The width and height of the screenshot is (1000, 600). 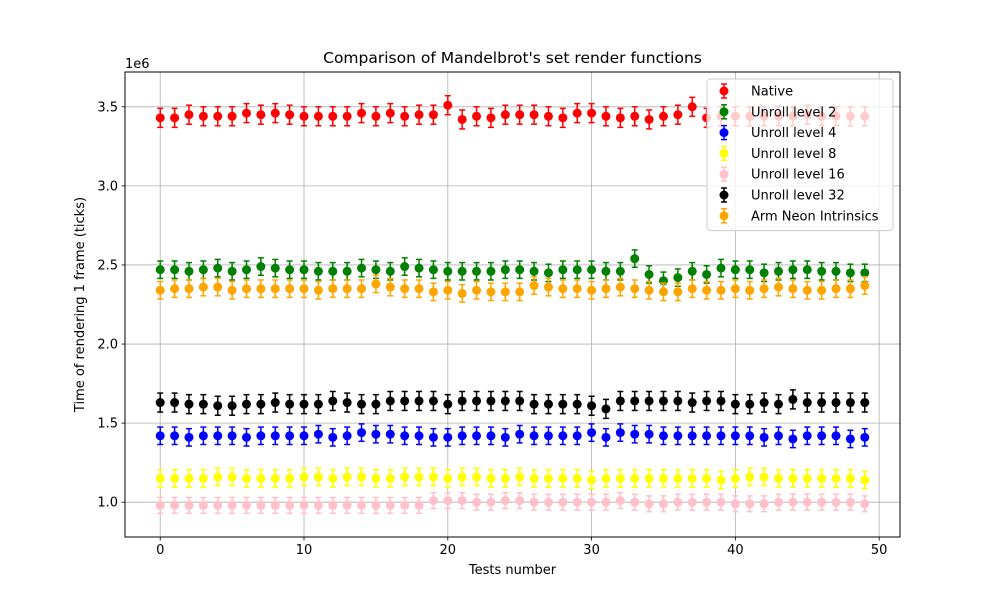 What do you see at coordinates (793, 154) in the screenshot?
I see `legend-label: Unroll level 8` at bounding box center [793, 154].